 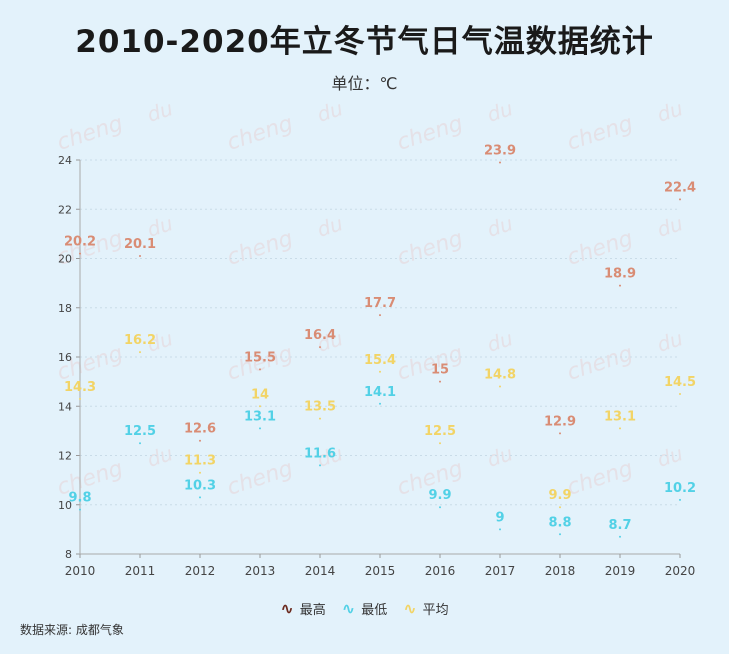 What do you see at coordinates (140, 244) in the screenshot?
I see `data-label: 20.1` at bounding box center [140, 244].